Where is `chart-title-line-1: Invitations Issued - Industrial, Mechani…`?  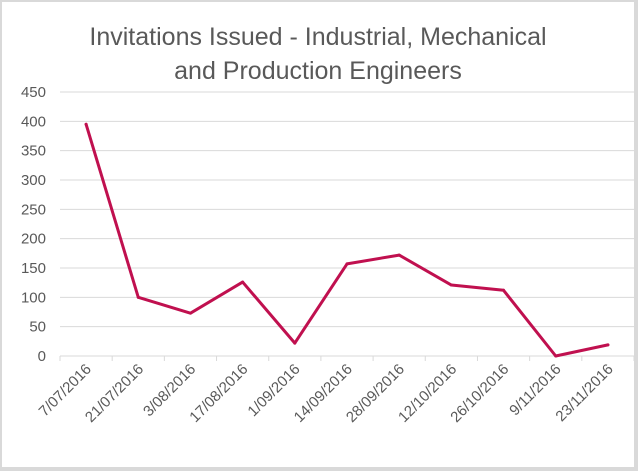
chart-title-line-1: Invitations Issued - Industrial, Mechani… is located at coordinates (318, 37).